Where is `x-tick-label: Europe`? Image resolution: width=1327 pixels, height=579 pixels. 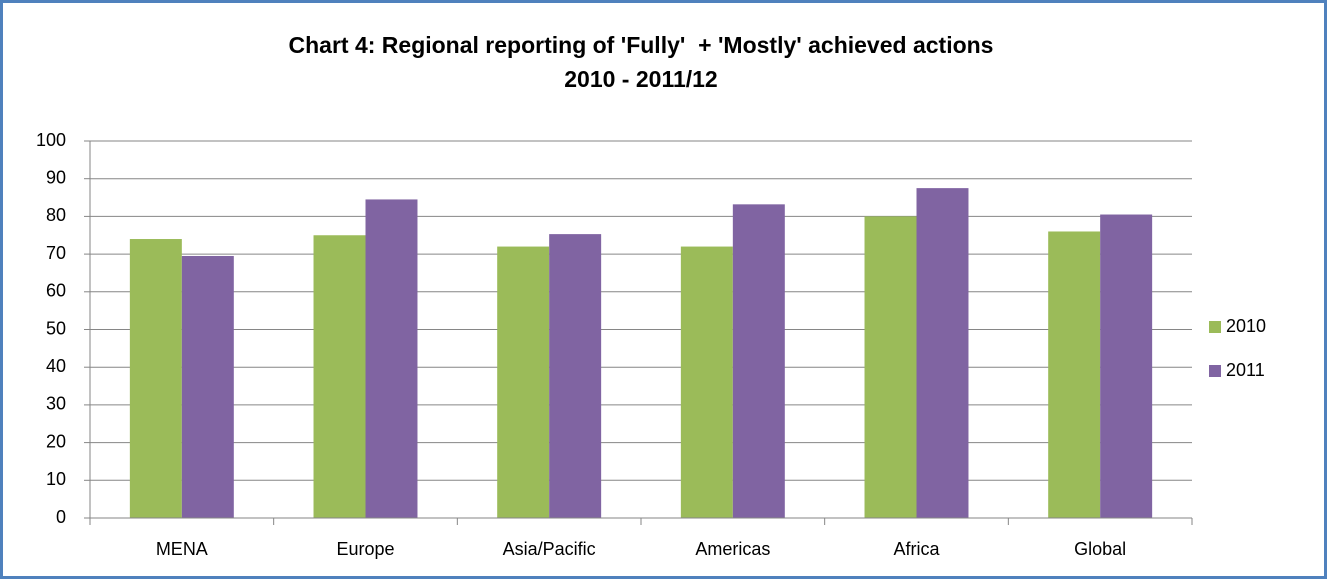 x-tick-label: Europe is located at coordinates (365, 549).